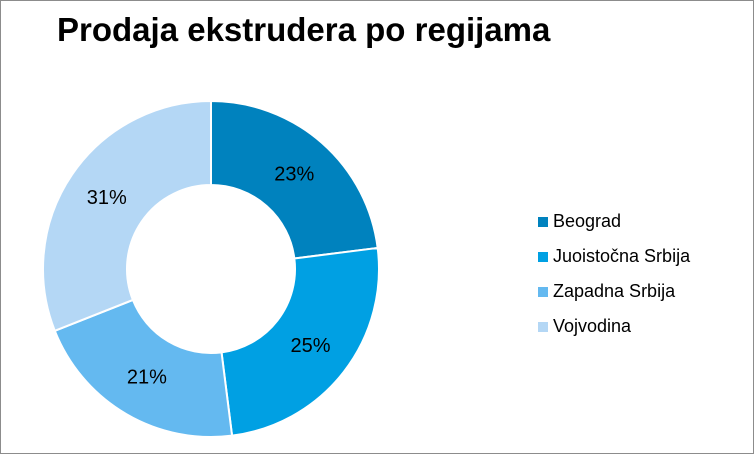 The height and width of the screenshot is (454, 754). Describe the element at coordinates (587, 221) in the screenshot. I see `legend-label: Beograd` at that location.